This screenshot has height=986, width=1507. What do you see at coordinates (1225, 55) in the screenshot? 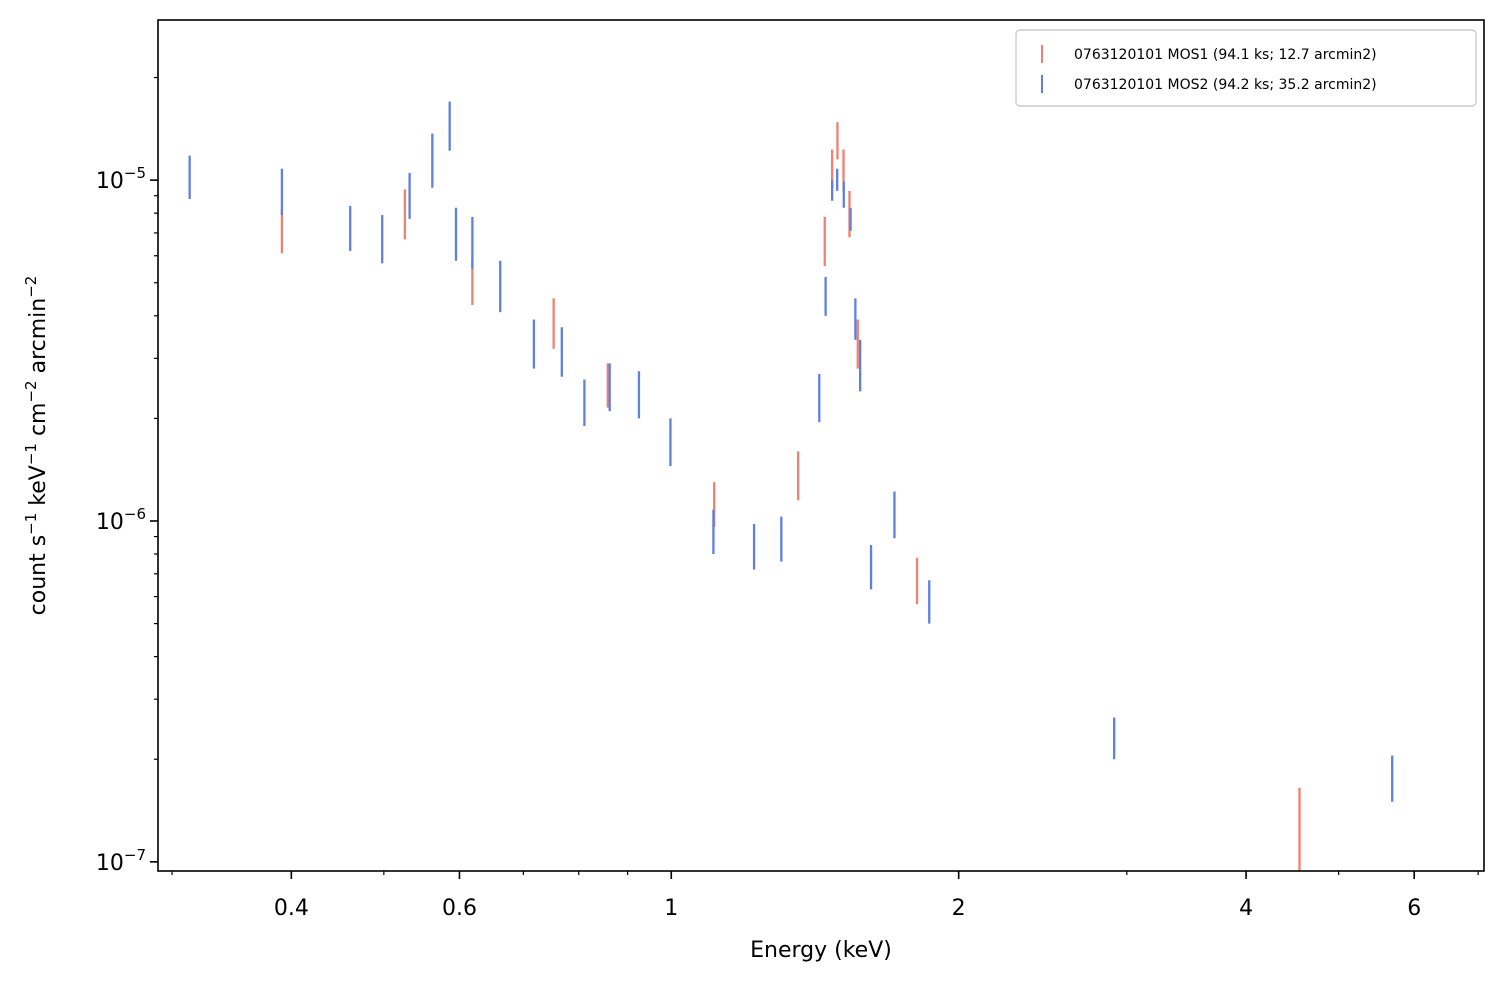
I see `legend-label: 0763120101 MOS1 (94.1 ks; 12.7 arcmin2)` at bounding box center [1225, 55].